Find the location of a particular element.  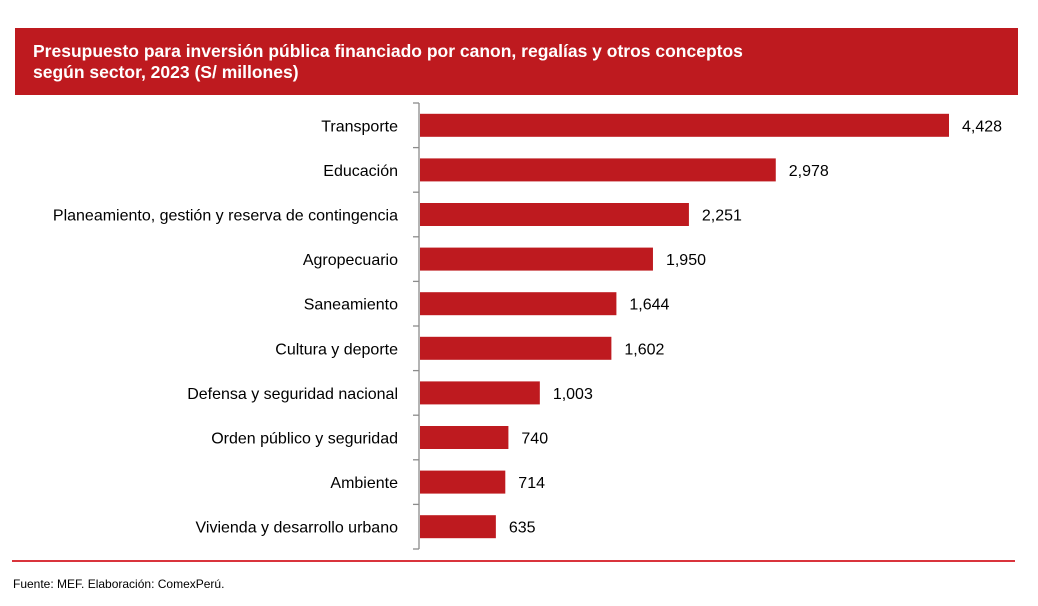

data-label: 635 is located at coordinates (522, 528).